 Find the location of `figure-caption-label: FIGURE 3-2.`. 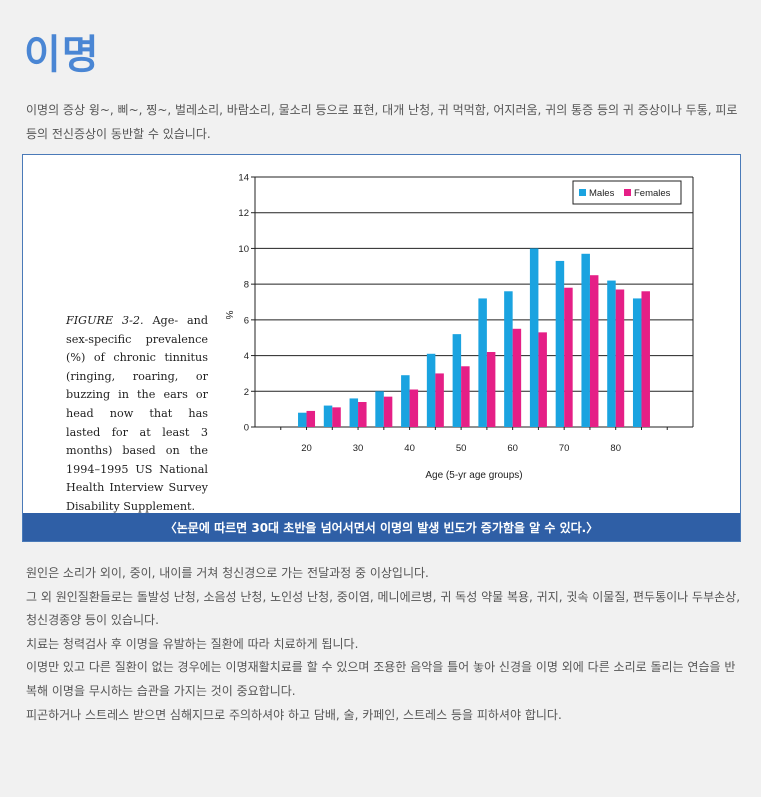

figure-caption-label: FIGURE 3-2. is located at coordinates (105, 320).